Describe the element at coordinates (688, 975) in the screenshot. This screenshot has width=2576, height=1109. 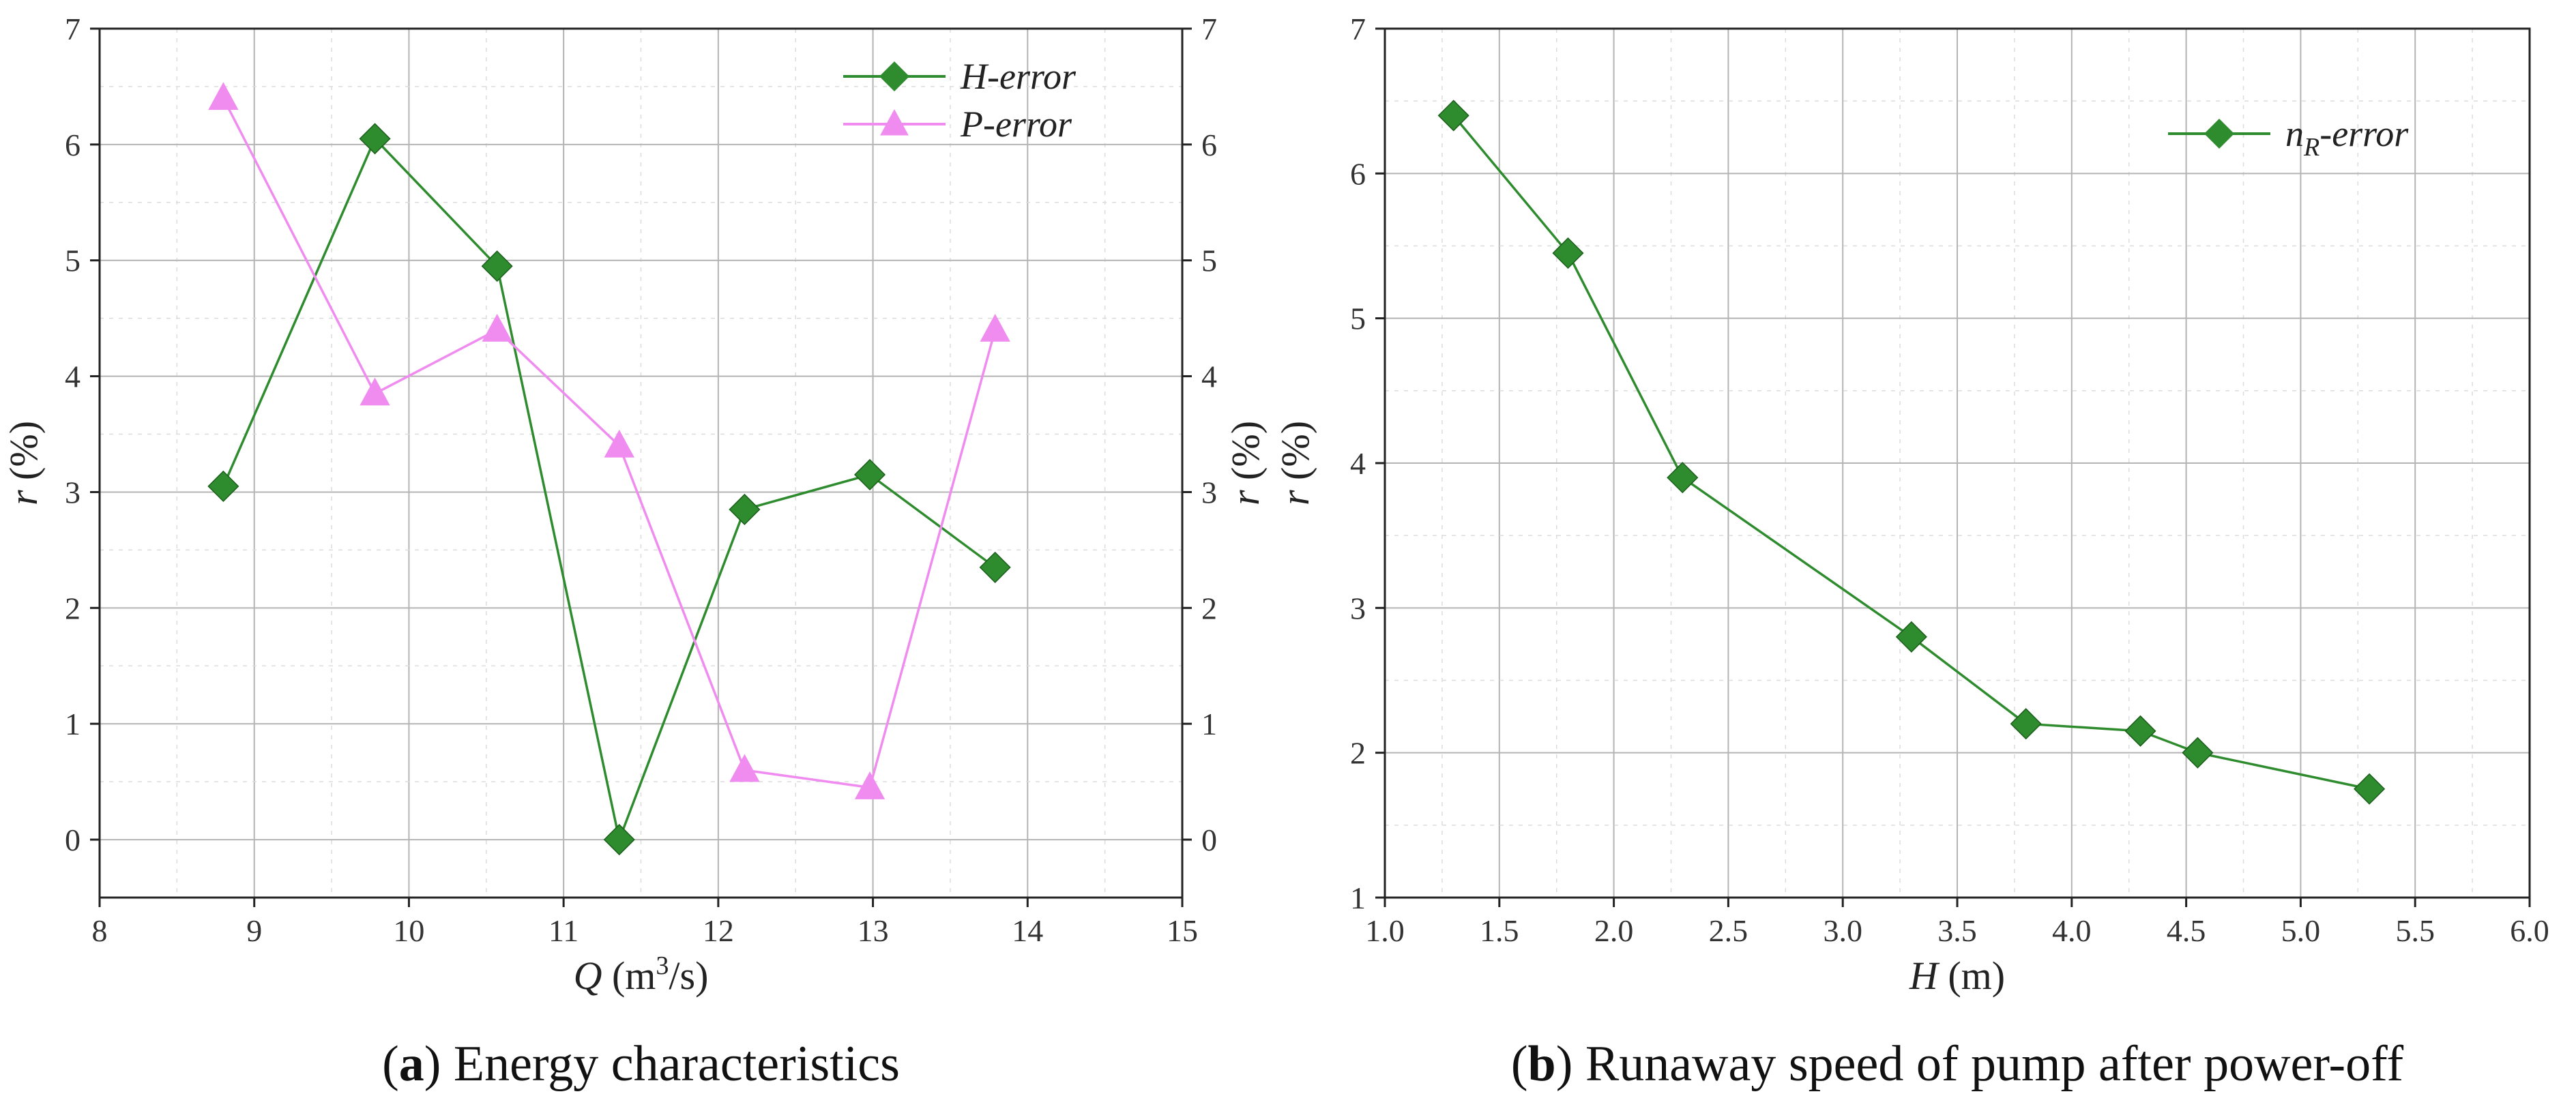
I see `x-label-unit-end: /s)` at that location.